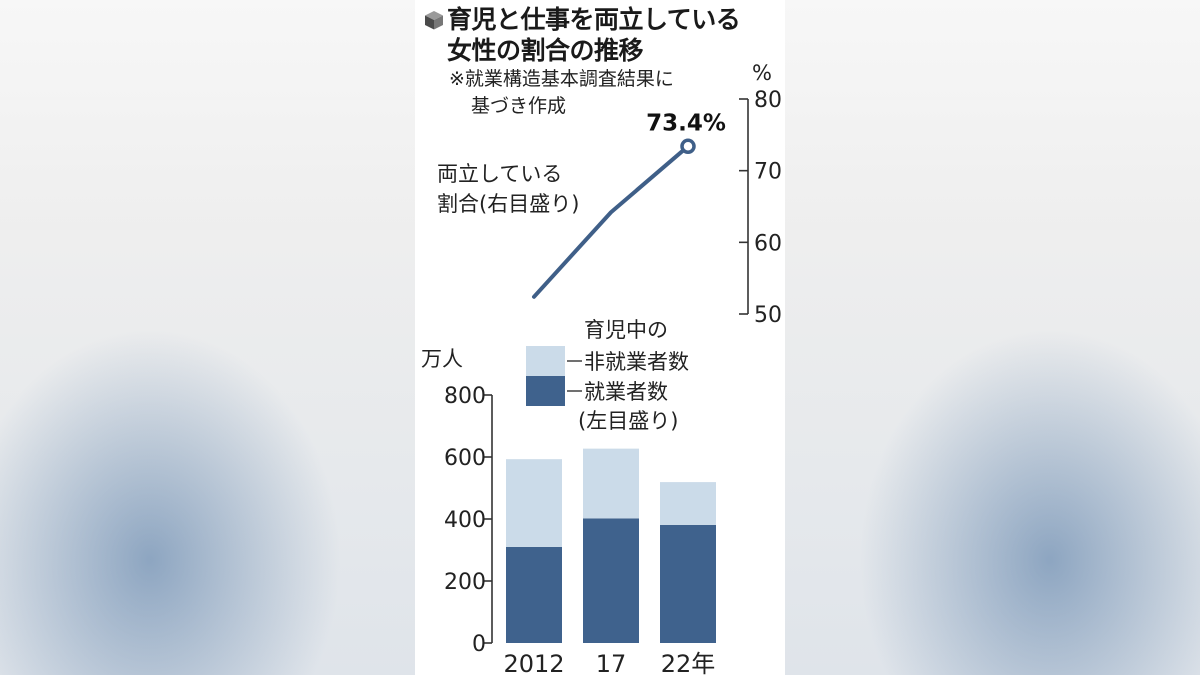 The height and width of the screenshot is (675, 1200). What do you see at coordinates (688, 146) in the screenshot?
I see `line-end-marker` at bounding box center [688, 146].